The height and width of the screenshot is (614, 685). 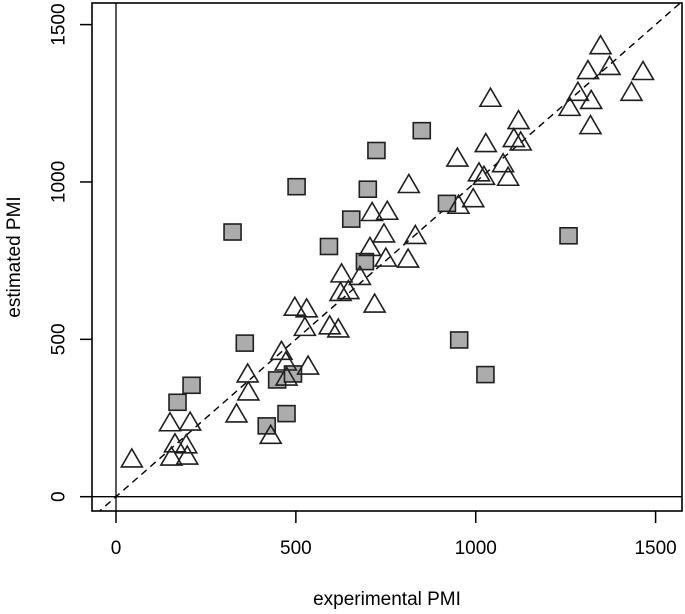 What do you see at coordinates (59, 24) in the screenshot?
I see `y-tick-label: 1500` at bounding box center [59, 24].